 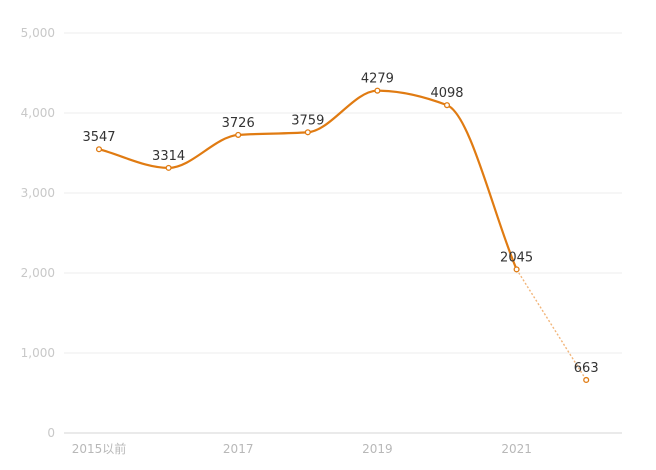 I want to click on y-tick-label: 5,000, so click(x=38, y=33).